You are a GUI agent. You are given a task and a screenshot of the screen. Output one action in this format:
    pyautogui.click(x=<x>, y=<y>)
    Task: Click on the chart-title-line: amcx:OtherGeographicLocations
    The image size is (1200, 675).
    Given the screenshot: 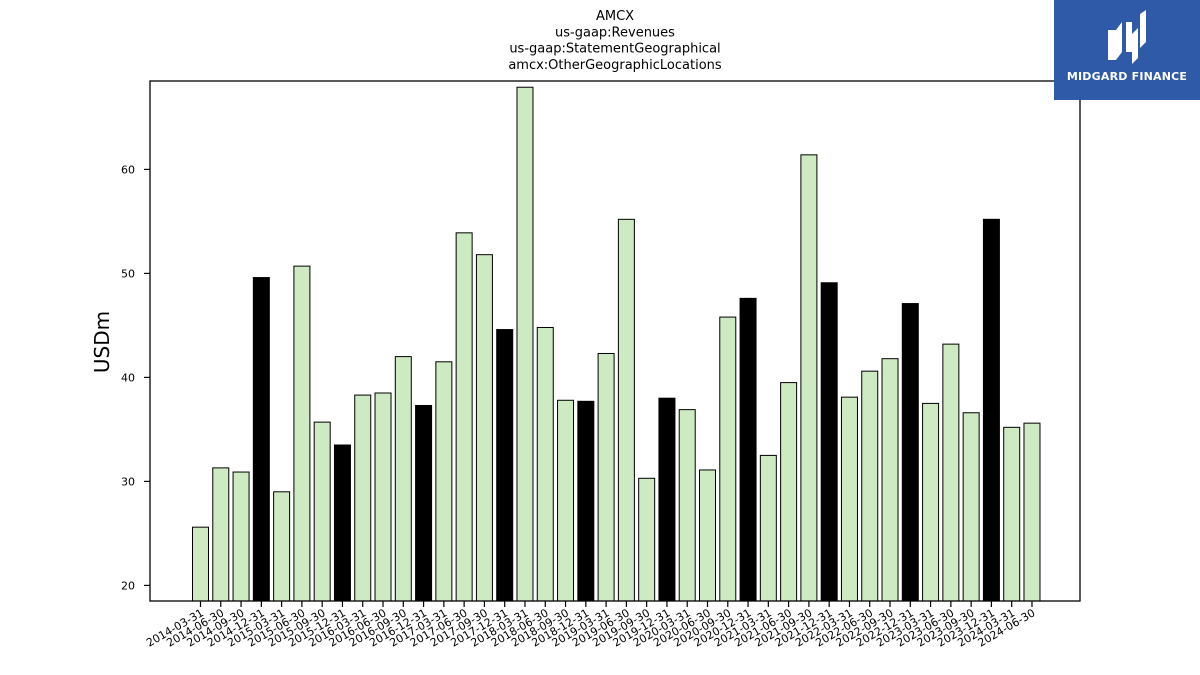 What is the action you would take?
    pyautogui.click(x=615, y=65)
    